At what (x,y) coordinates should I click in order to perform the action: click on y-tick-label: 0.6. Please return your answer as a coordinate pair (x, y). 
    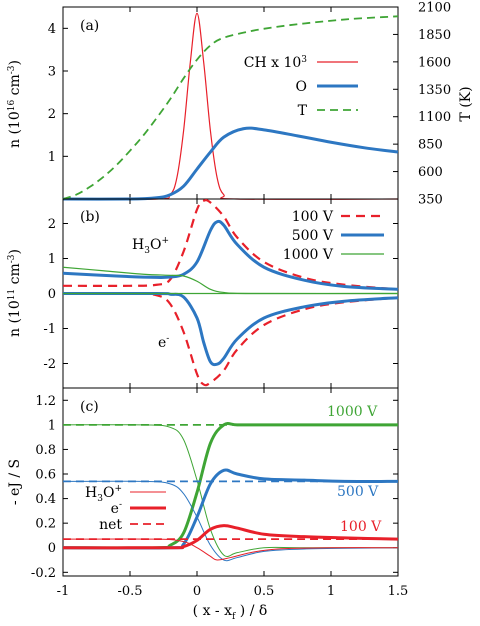
    Looking at the image, I should click on (45, 475).